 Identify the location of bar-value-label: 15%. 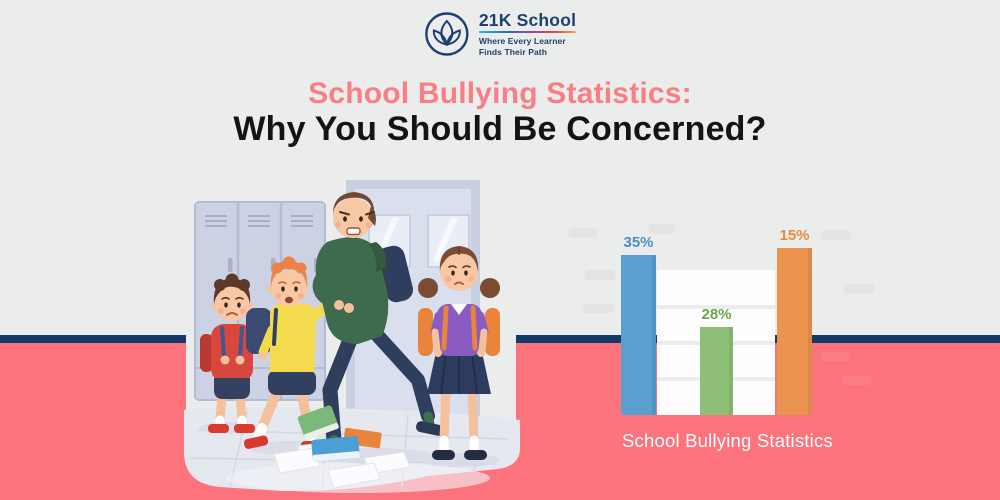
(794, 235).